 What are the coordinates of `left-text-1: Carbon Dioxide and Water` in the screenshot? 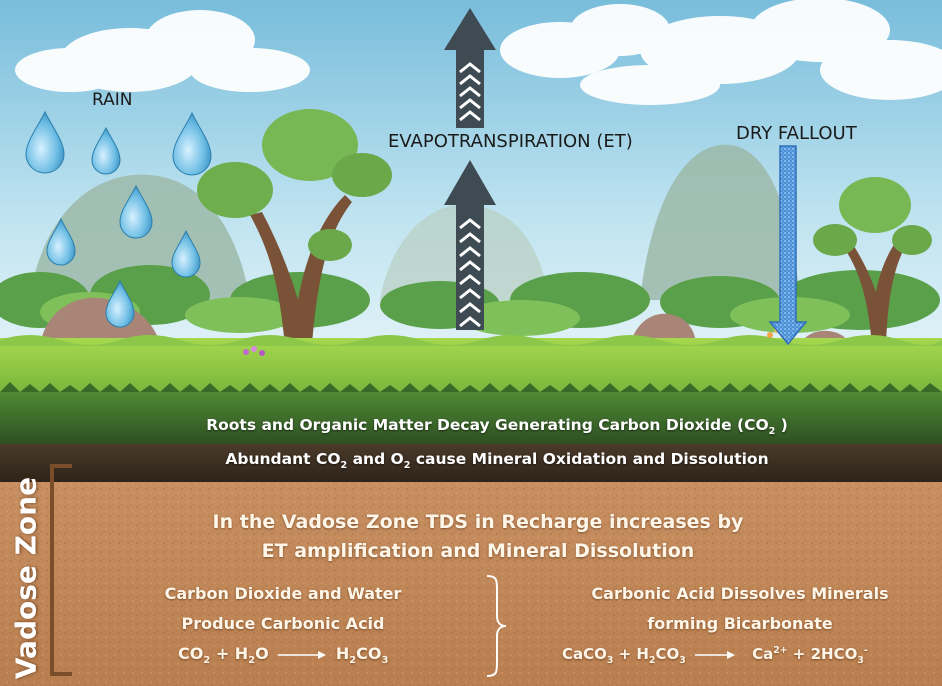 It's located at (283, 593).